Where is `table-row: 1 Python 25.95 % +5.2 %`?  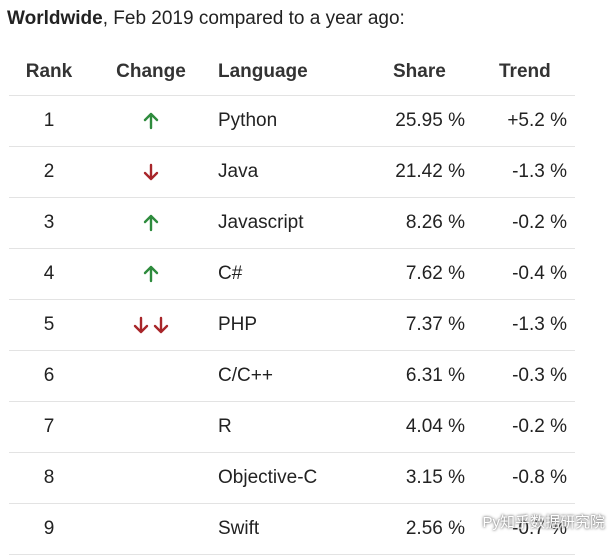
table-row: 1 Python 25.95 % +5.2 % is located at coordinates (292, 121).